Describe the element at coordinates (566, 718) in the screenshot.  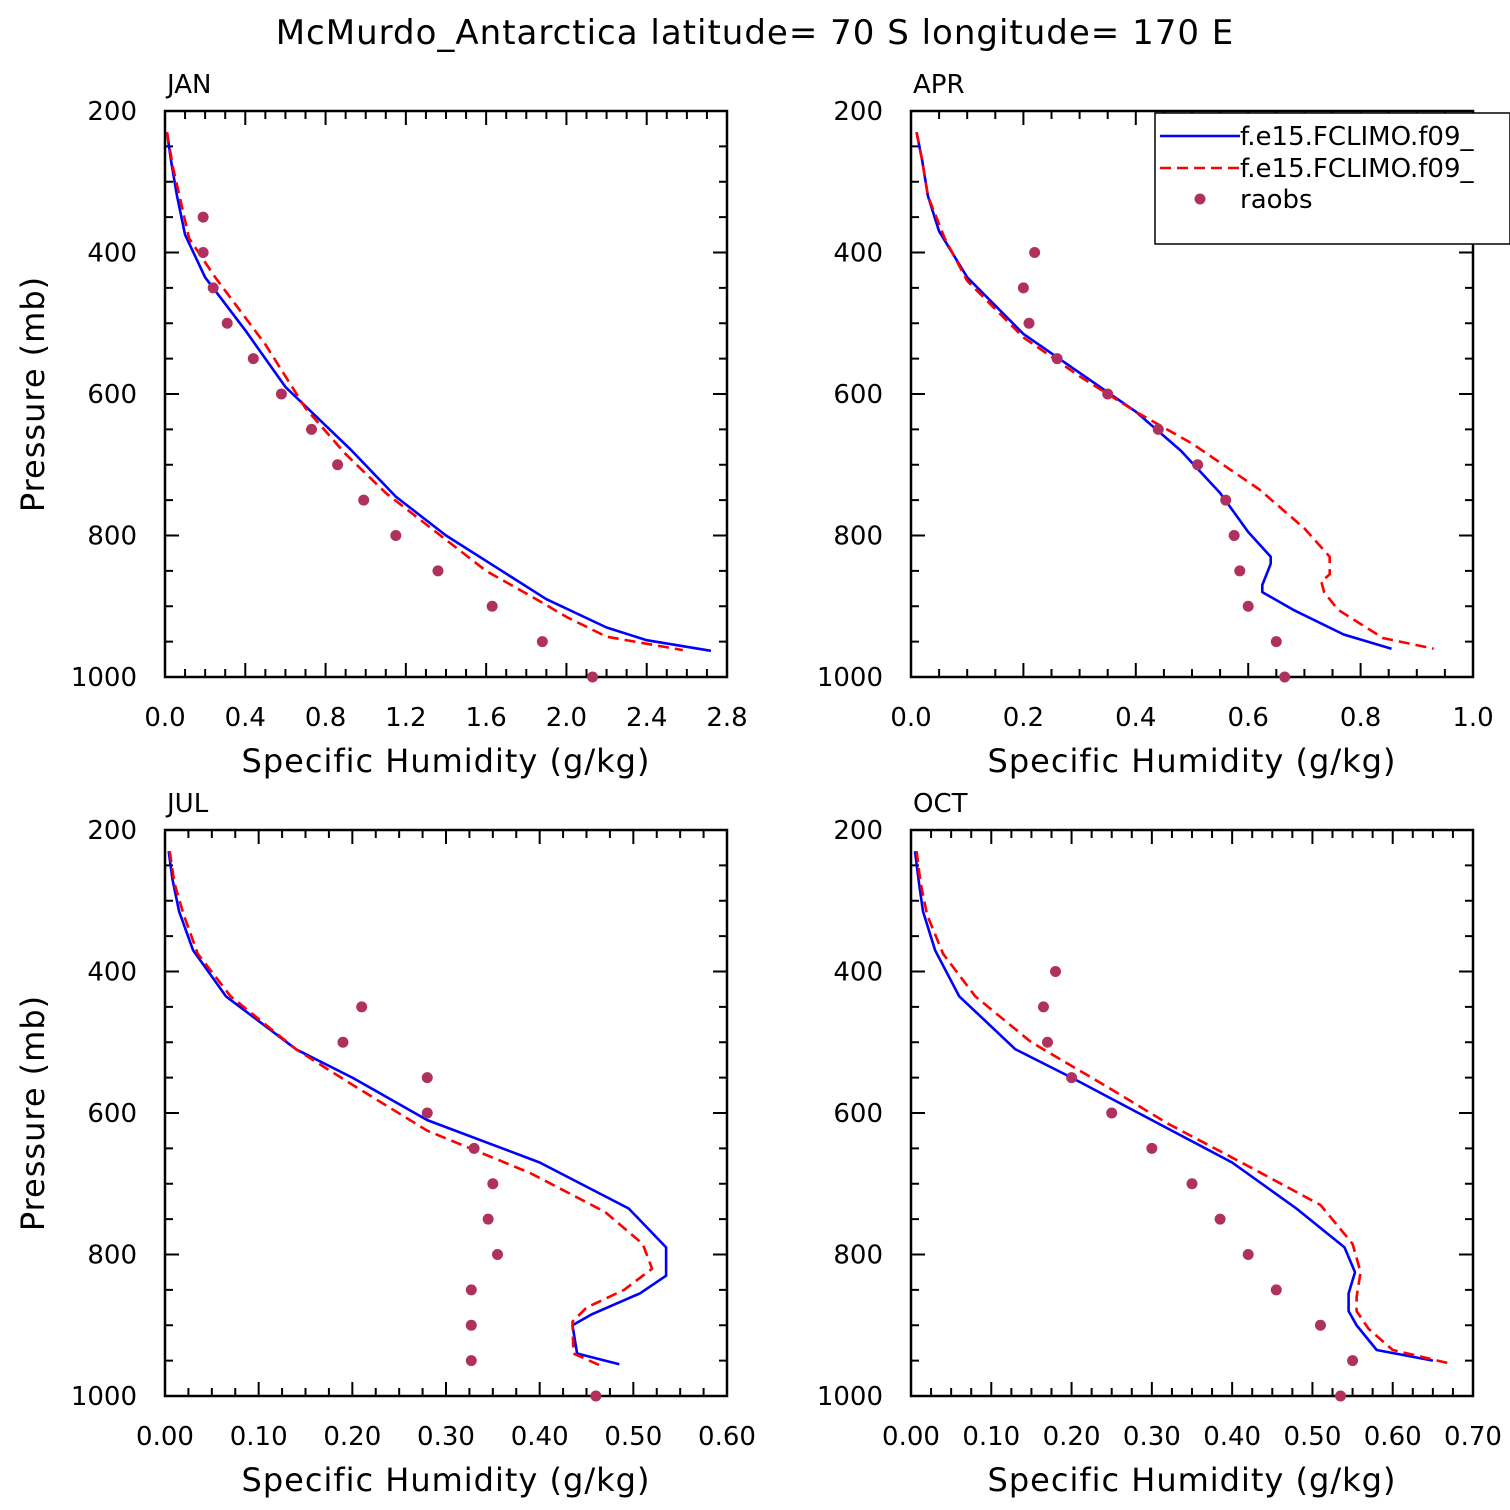
I see `x-tick-label: 2.0` at that location.